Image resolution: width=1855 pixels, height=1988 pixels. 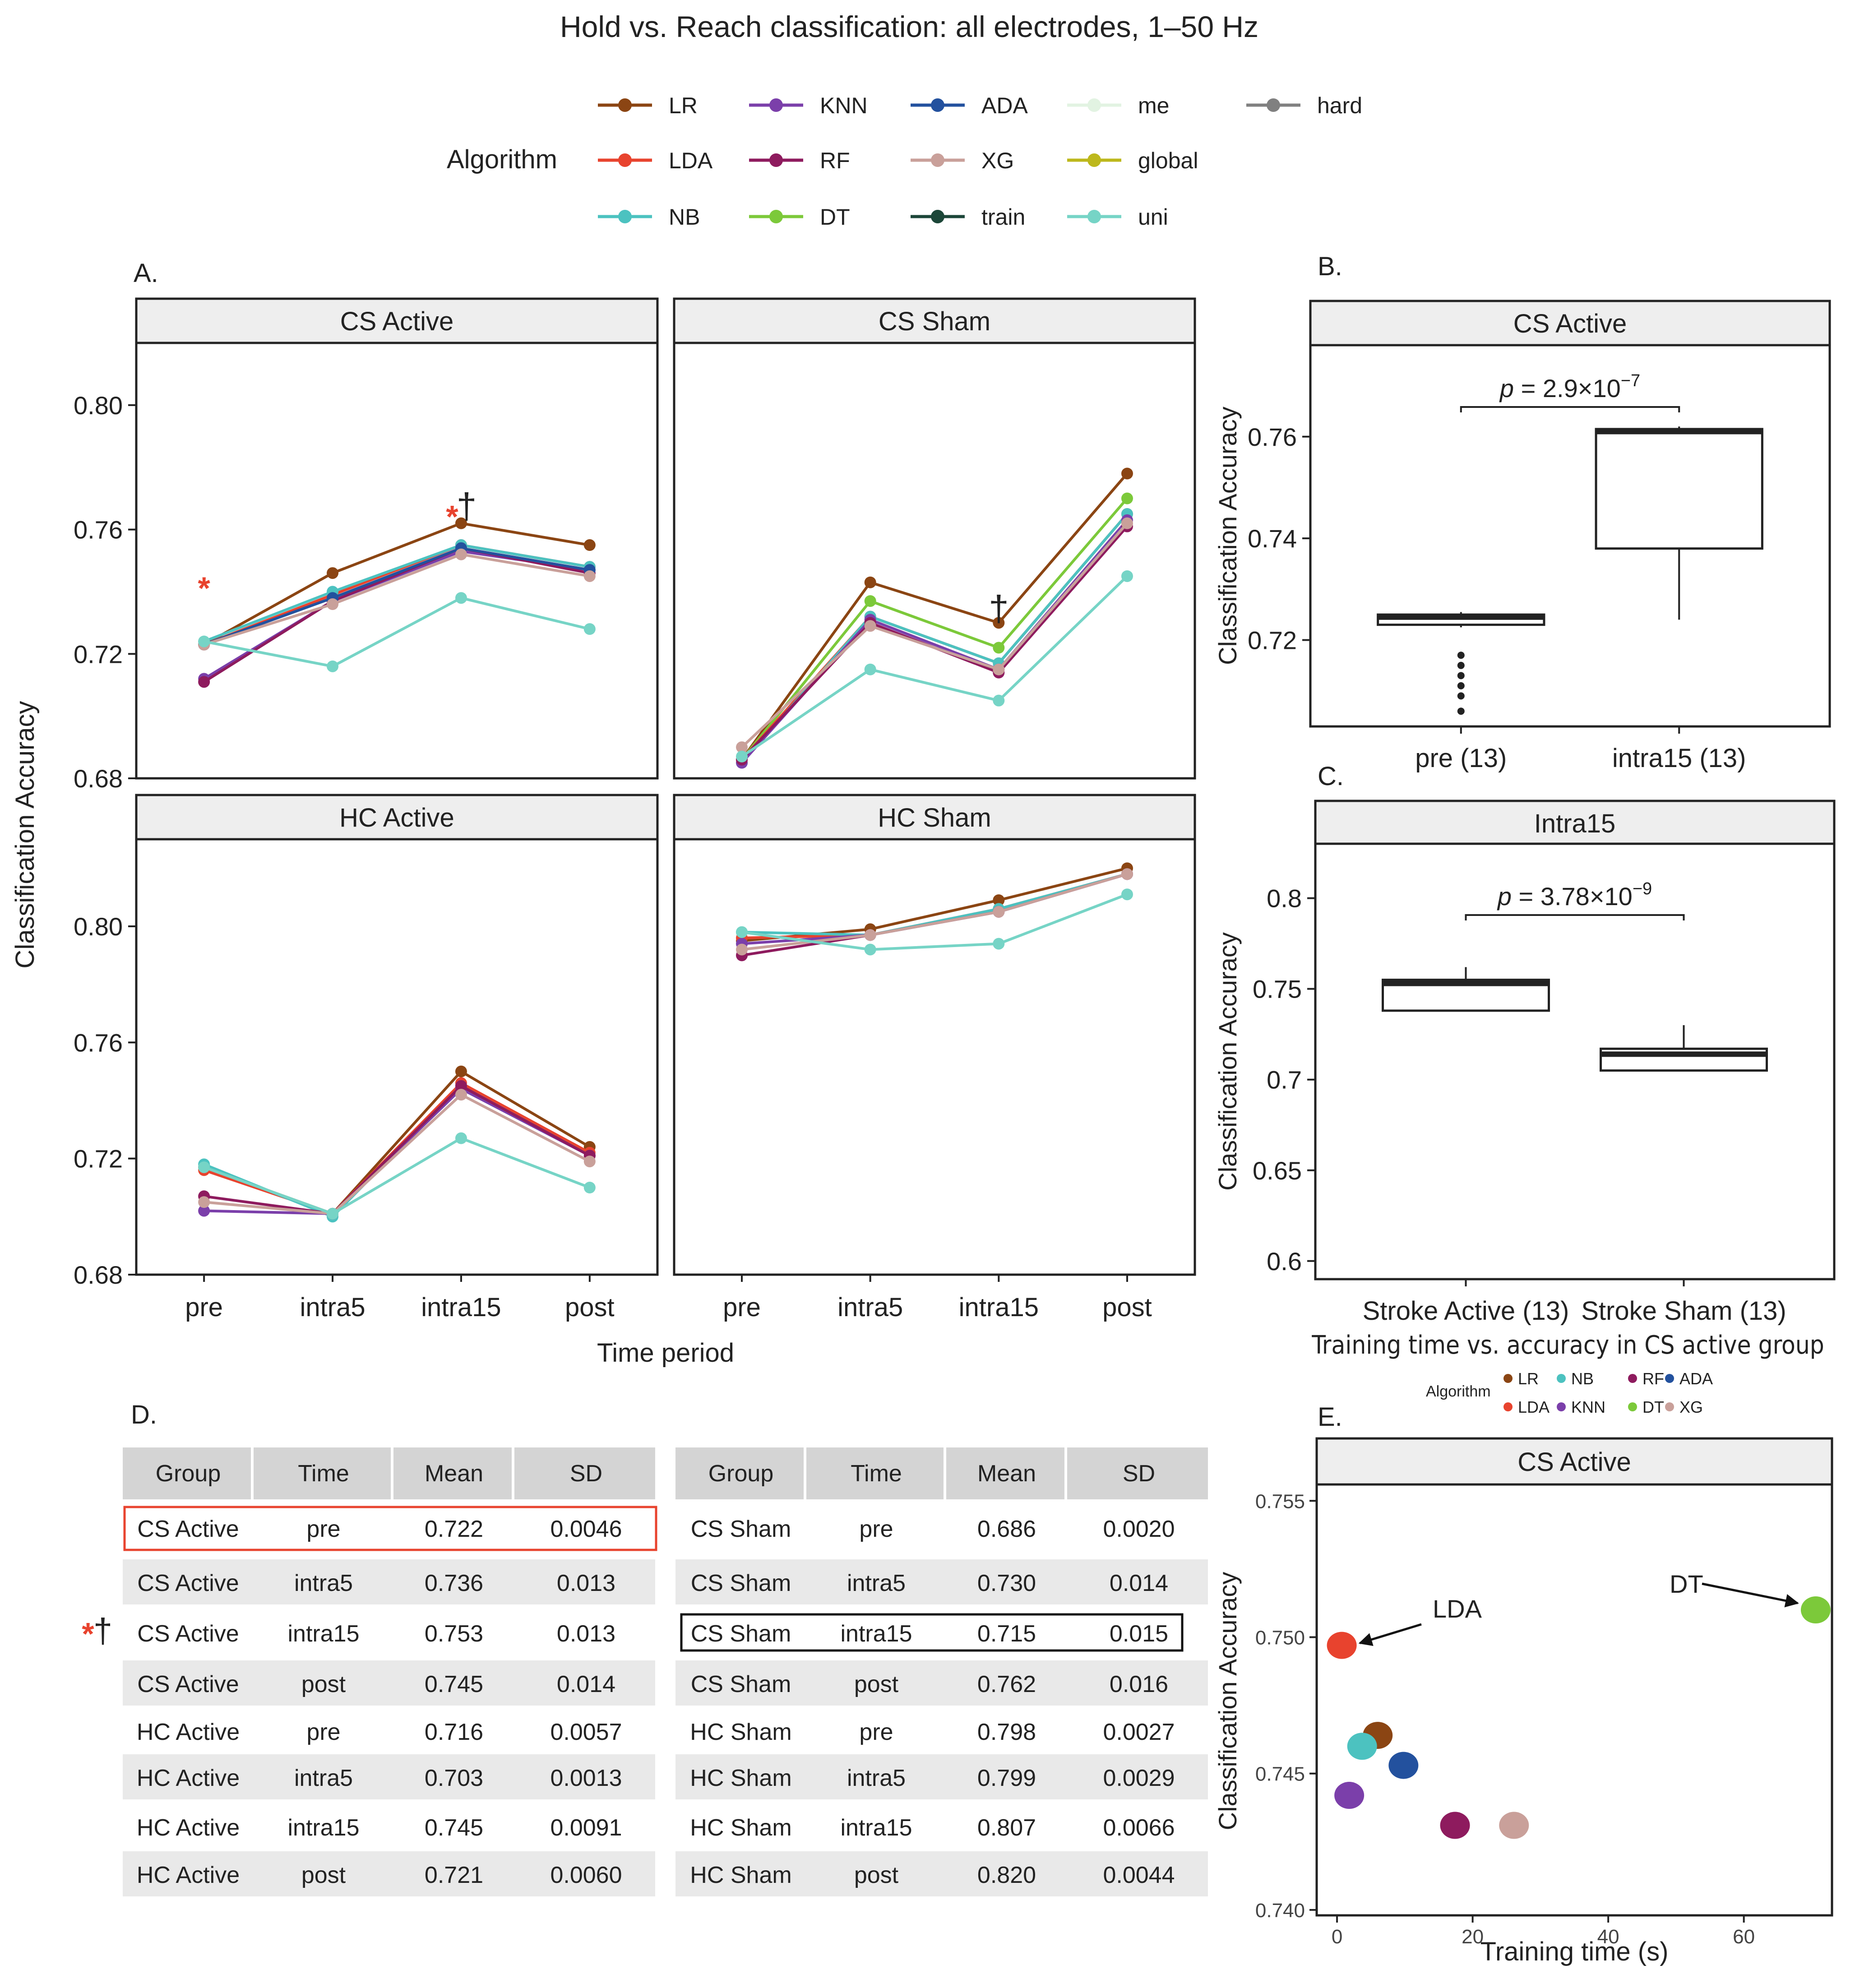 What do you see at coordinates (1575, 823) in the screenshot?
I see `panel-c-title: Intra15` at bounding box center [1575, 823].